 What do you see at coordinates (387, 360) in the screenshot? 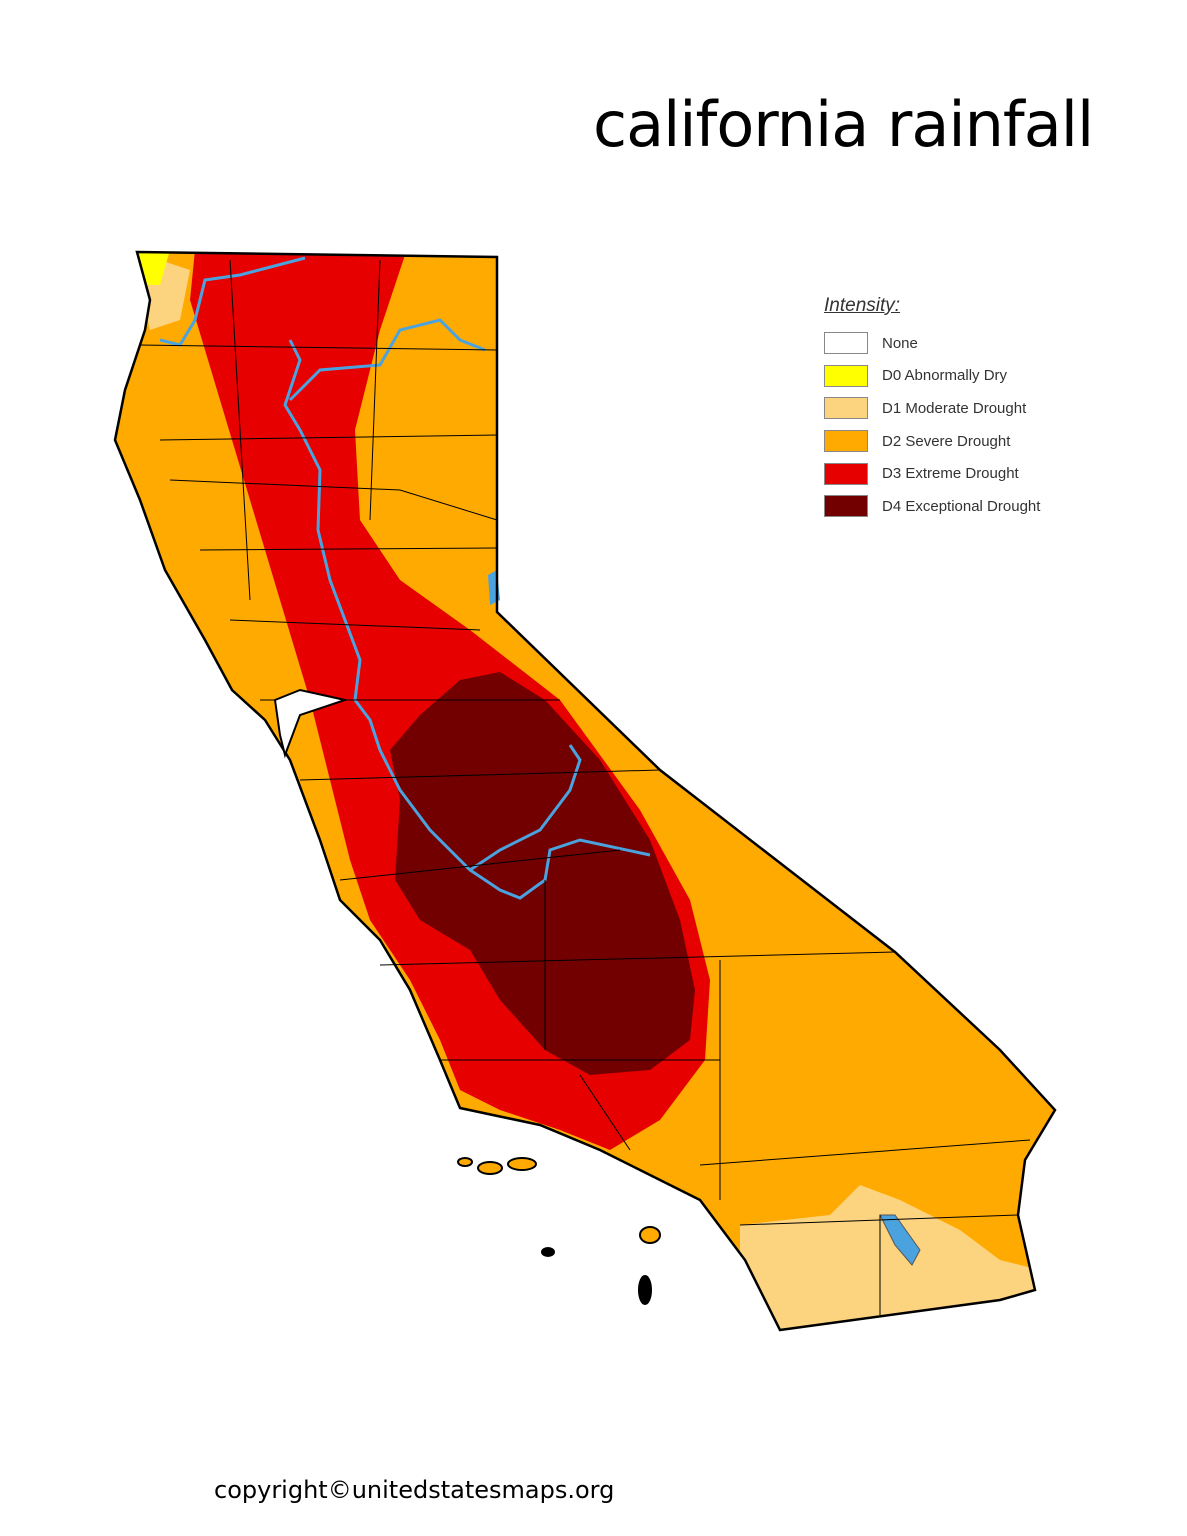
I see `pit-river` at bounding box center [387, 360].